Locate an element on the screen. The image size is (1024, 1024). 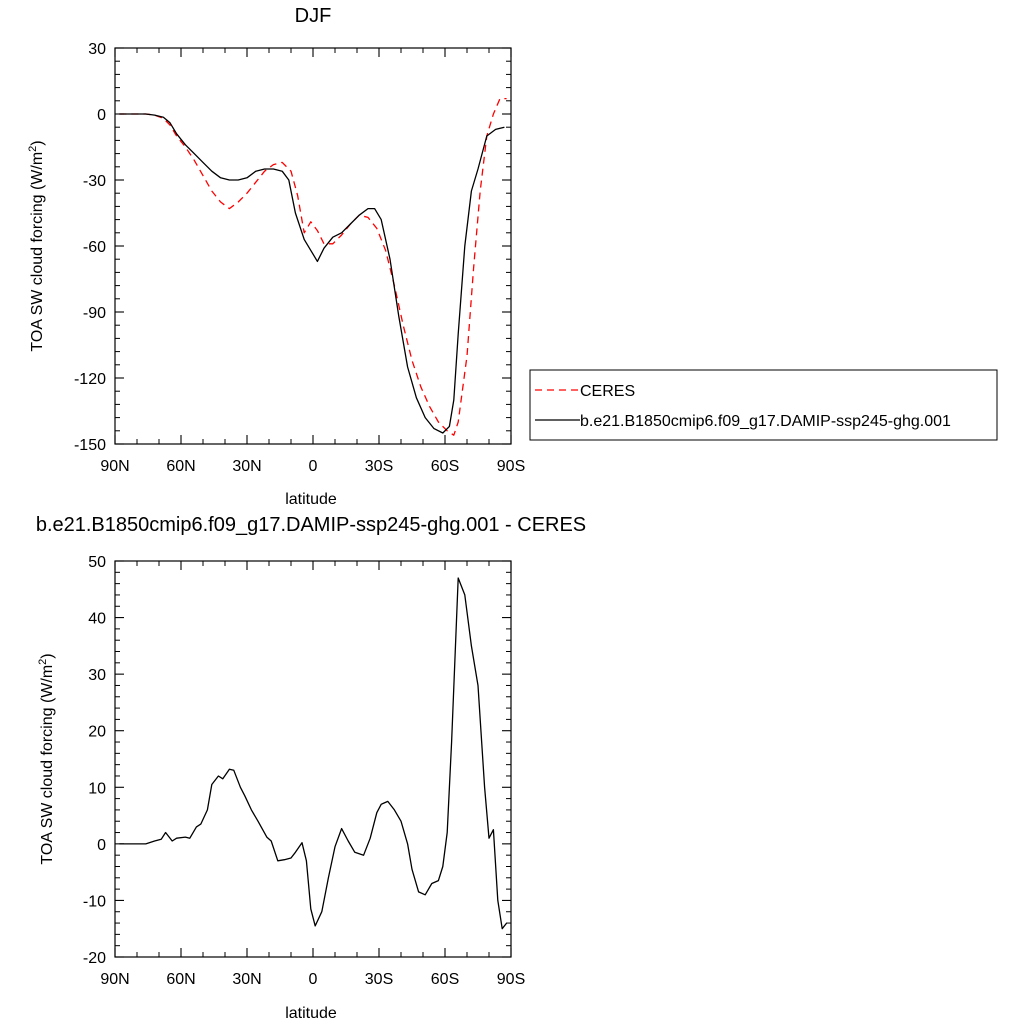
bottom-x-tick-label: 90S is located at coordinates (511, 979).